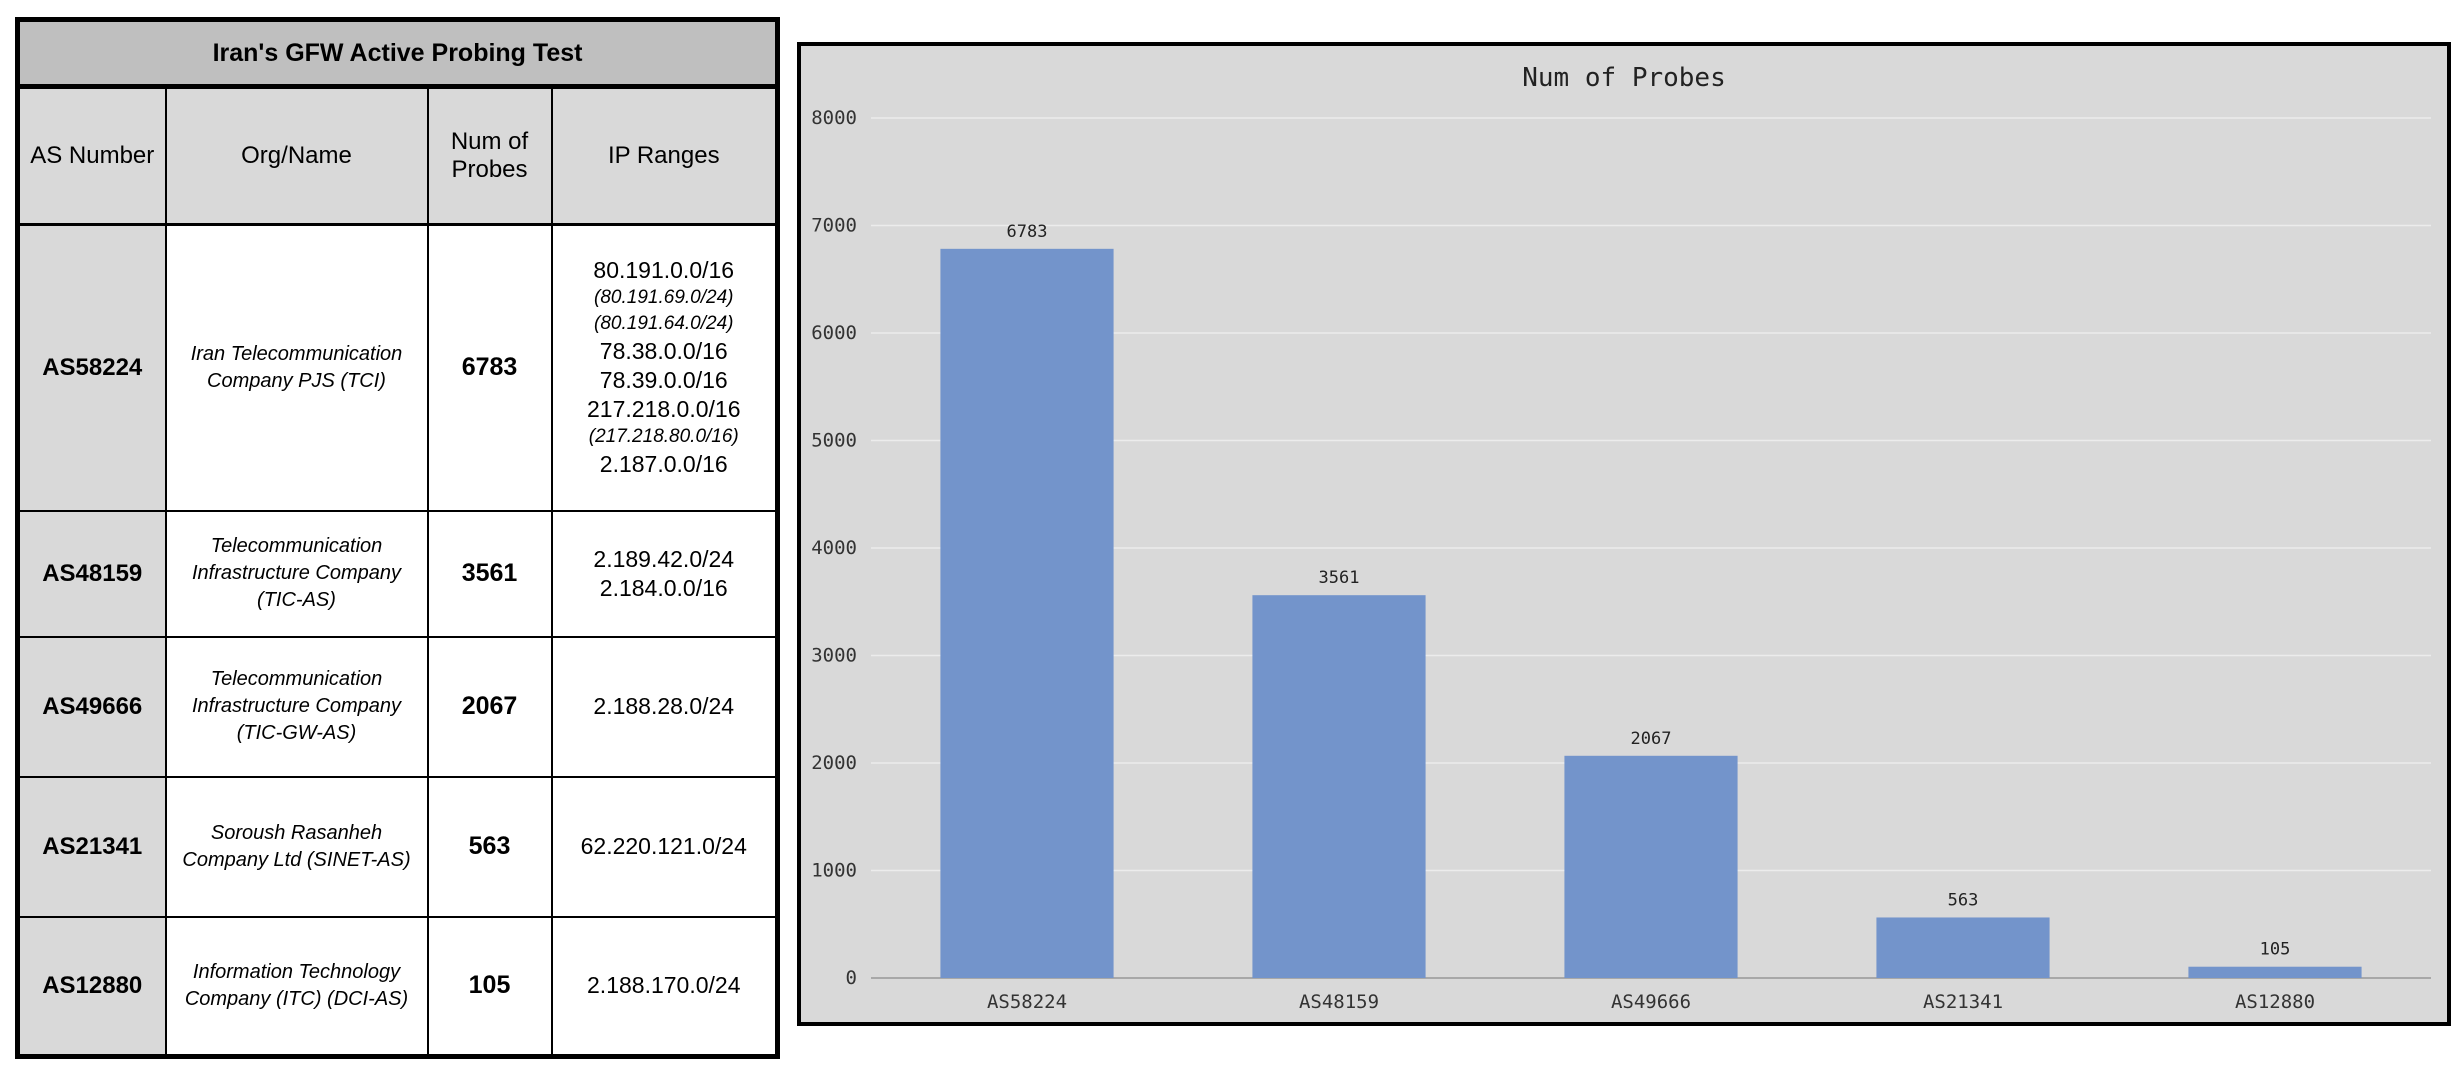  I want to click on ip-ranges-cell: 2.189.42.0/24 2.184.0.0/16, so click(664, 573).